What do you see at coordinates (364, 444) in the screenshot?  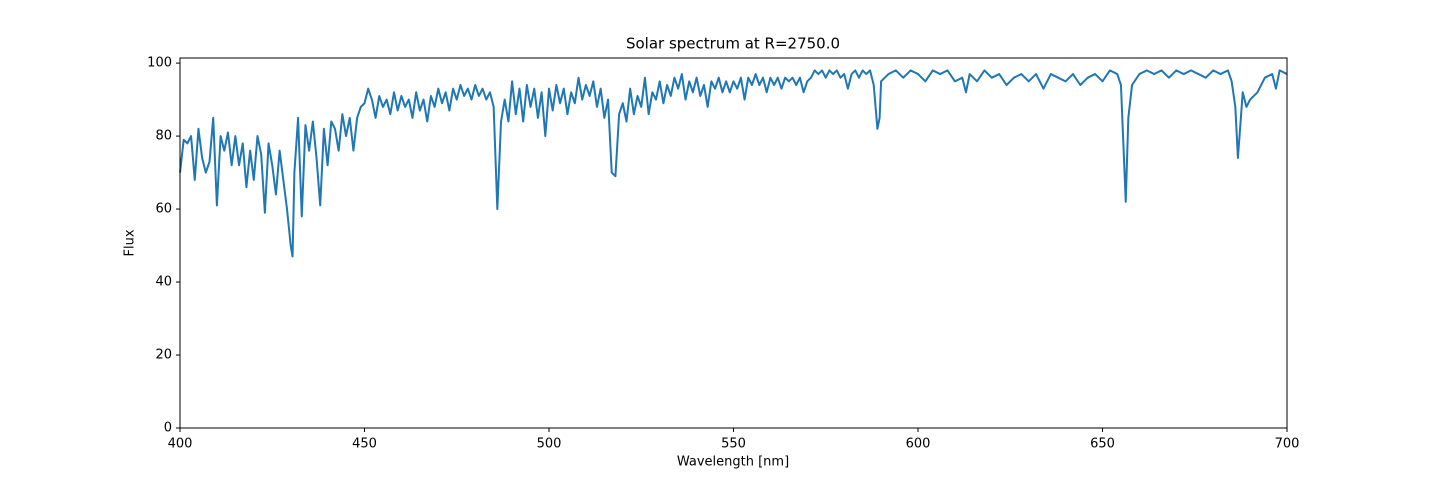 I see `x-tick-label: 450` at bounding box center [364, 444].